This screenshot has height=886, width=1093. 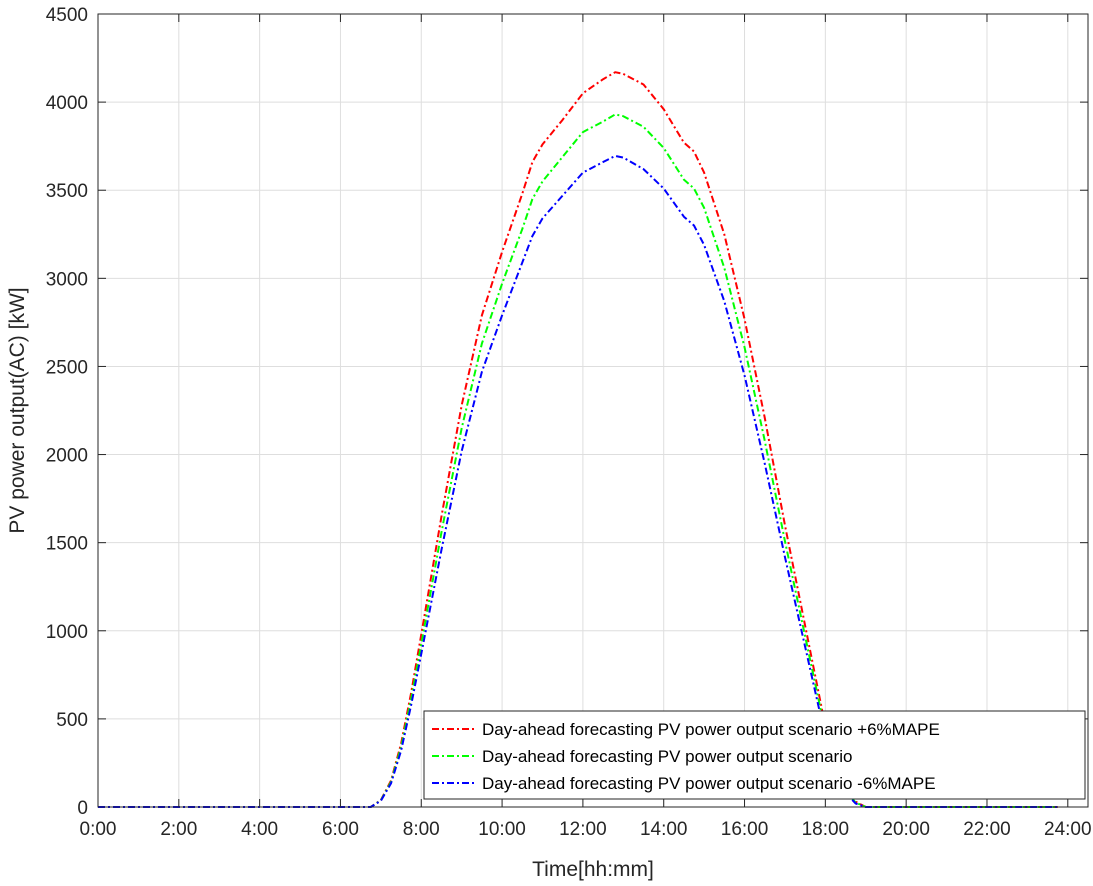 What do you see at coordinates (98, 829) in the screenshot?
I see `x-tick-label: 0:00` at bounding box center [98, 829].